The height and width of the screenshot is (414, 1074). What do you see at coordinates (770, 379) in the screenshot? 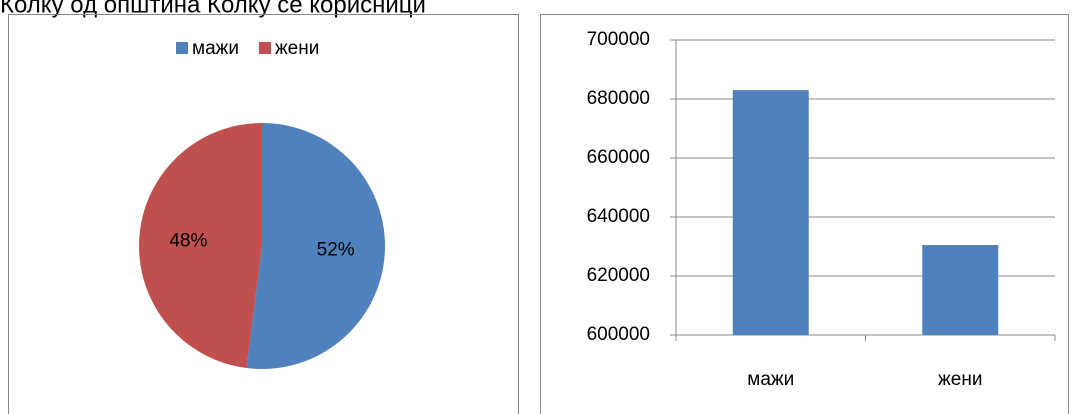
I see `x-tick-label: мажи` at bounding box center [770, 379].